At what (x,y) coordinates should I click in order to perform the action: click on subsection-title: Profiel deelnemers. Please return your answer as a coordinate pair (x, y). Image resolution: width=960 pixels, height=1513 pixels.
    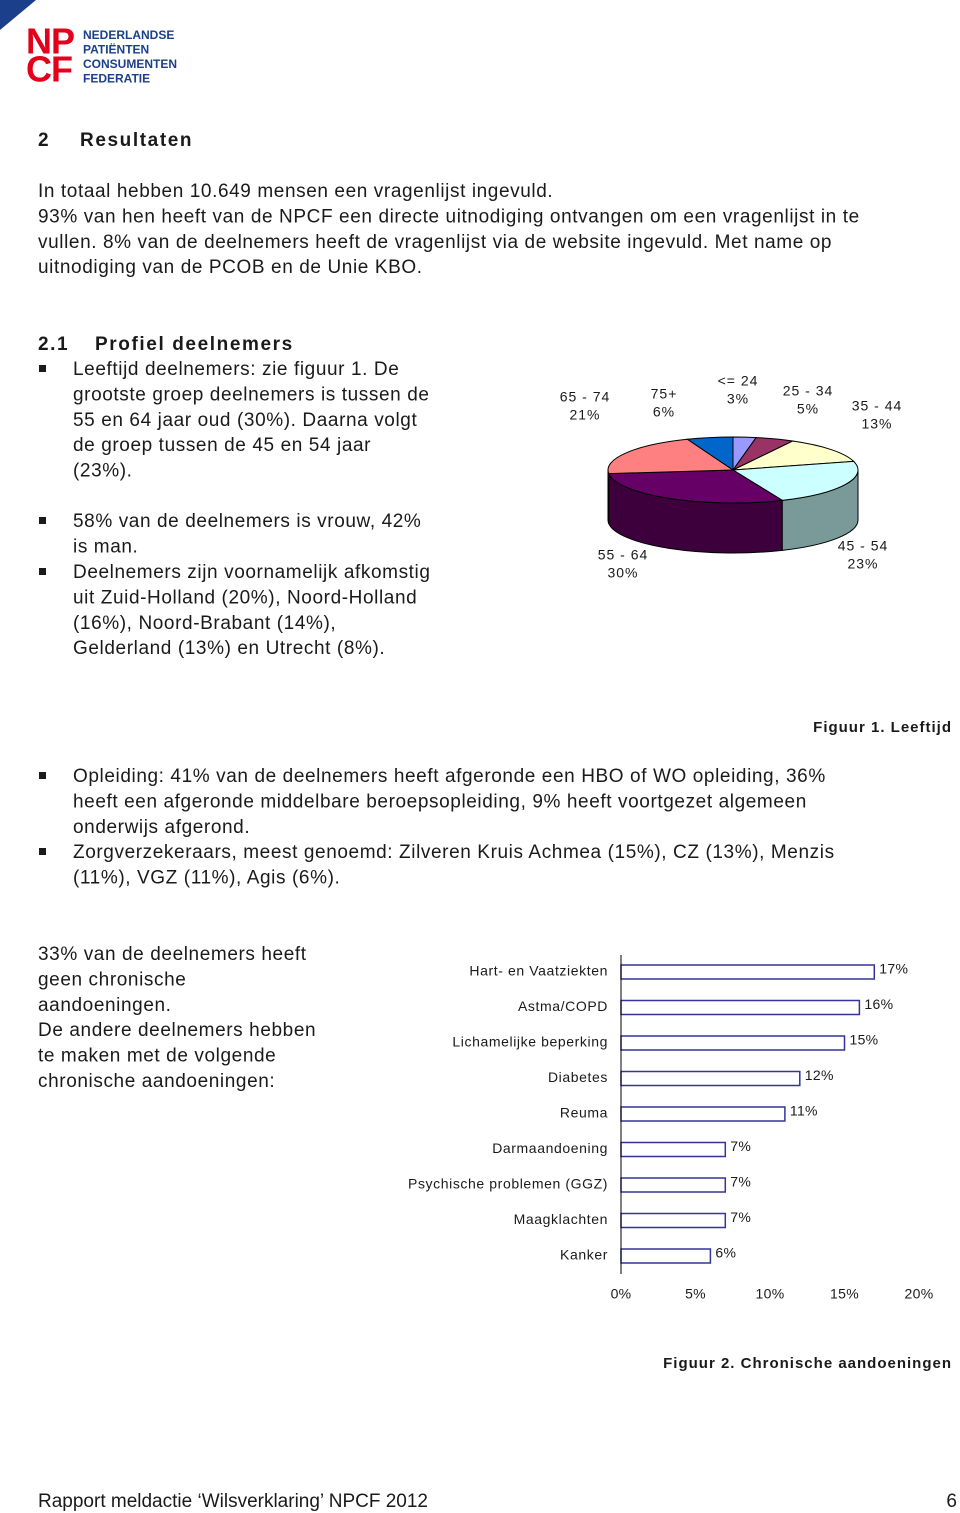
    Looking at the image, I should click on (194, 344).